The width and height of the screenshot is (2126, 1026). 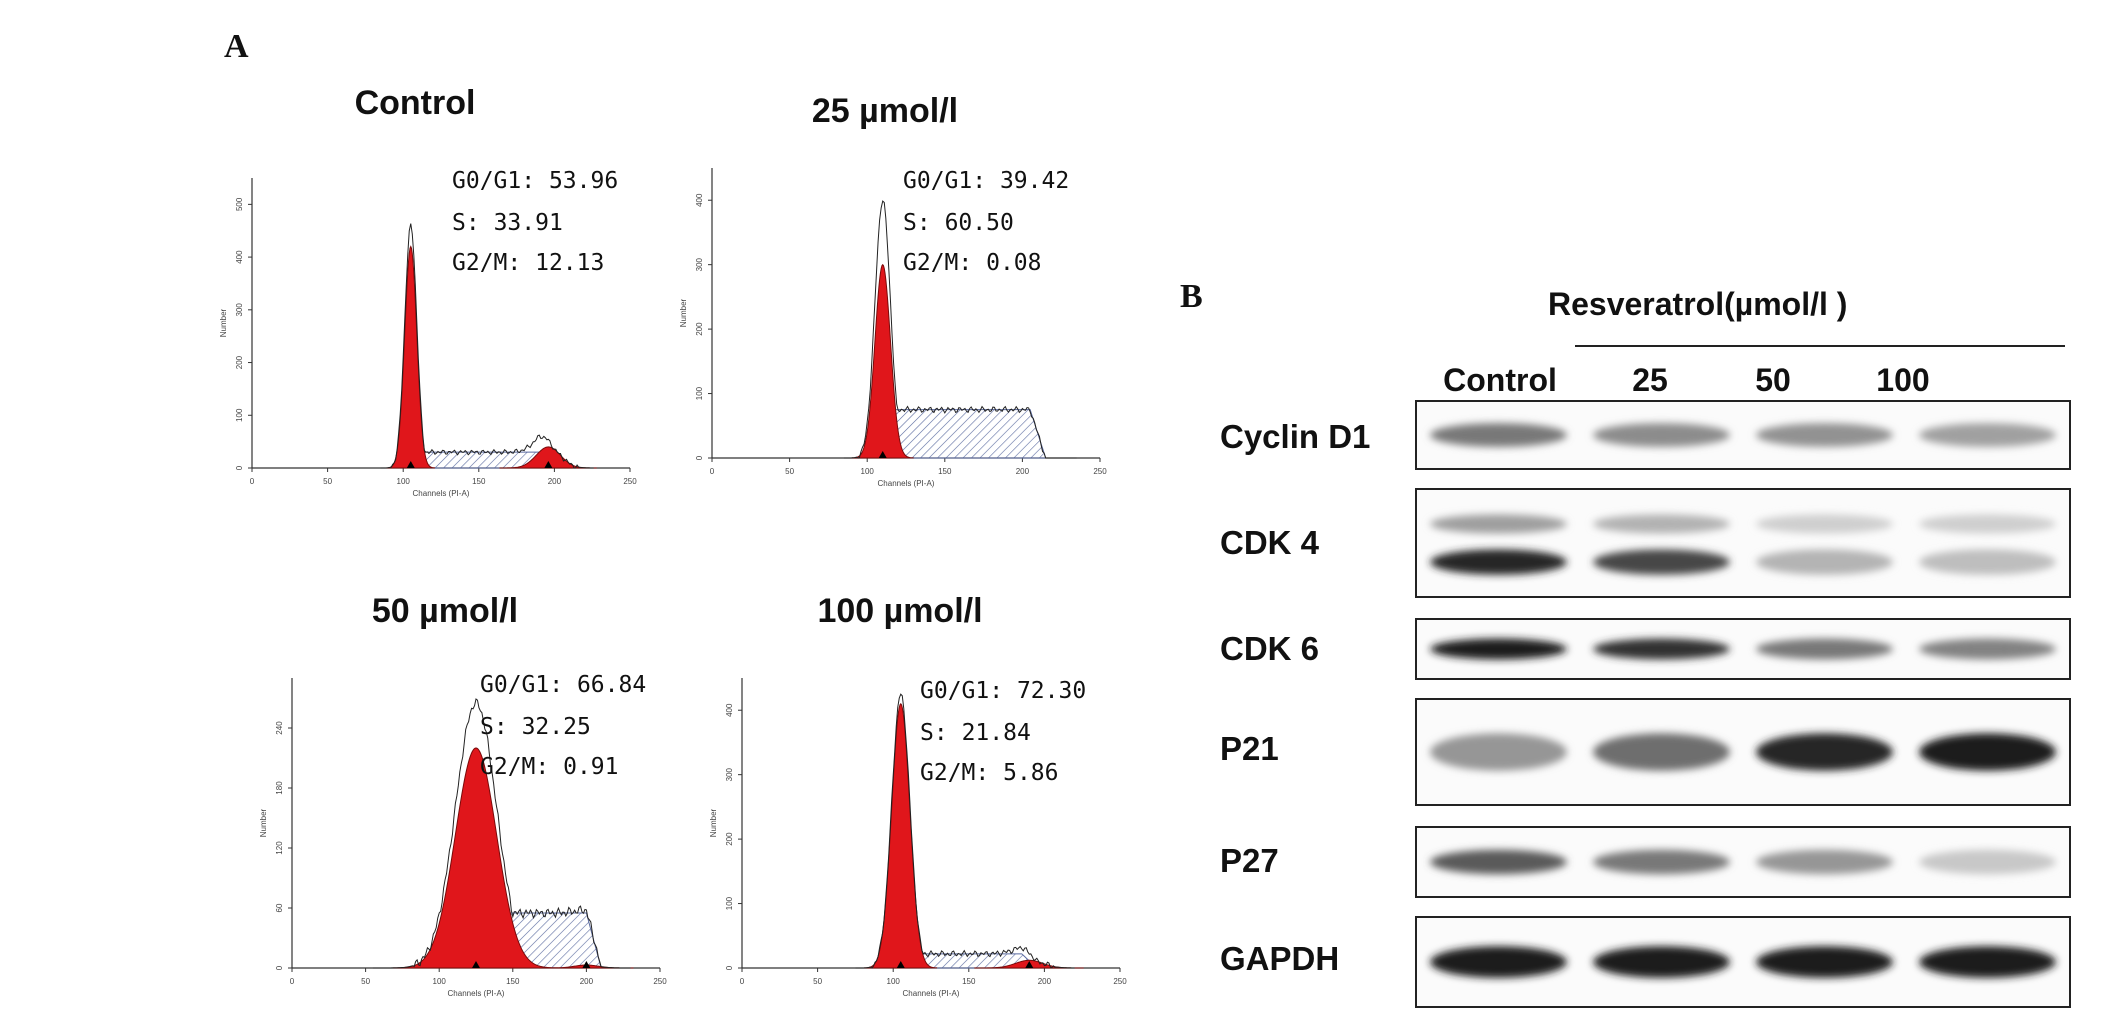 What do you see at coordinates (1650, 380) in the screenshot?
I see `lane-label-25: 25` at bounding box center [1650, 380].